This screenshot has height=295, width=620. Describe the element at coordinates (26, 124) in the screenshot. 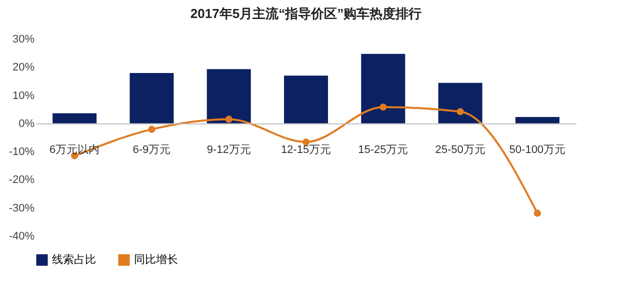

I see `y-tick-label: 0%` at that location.